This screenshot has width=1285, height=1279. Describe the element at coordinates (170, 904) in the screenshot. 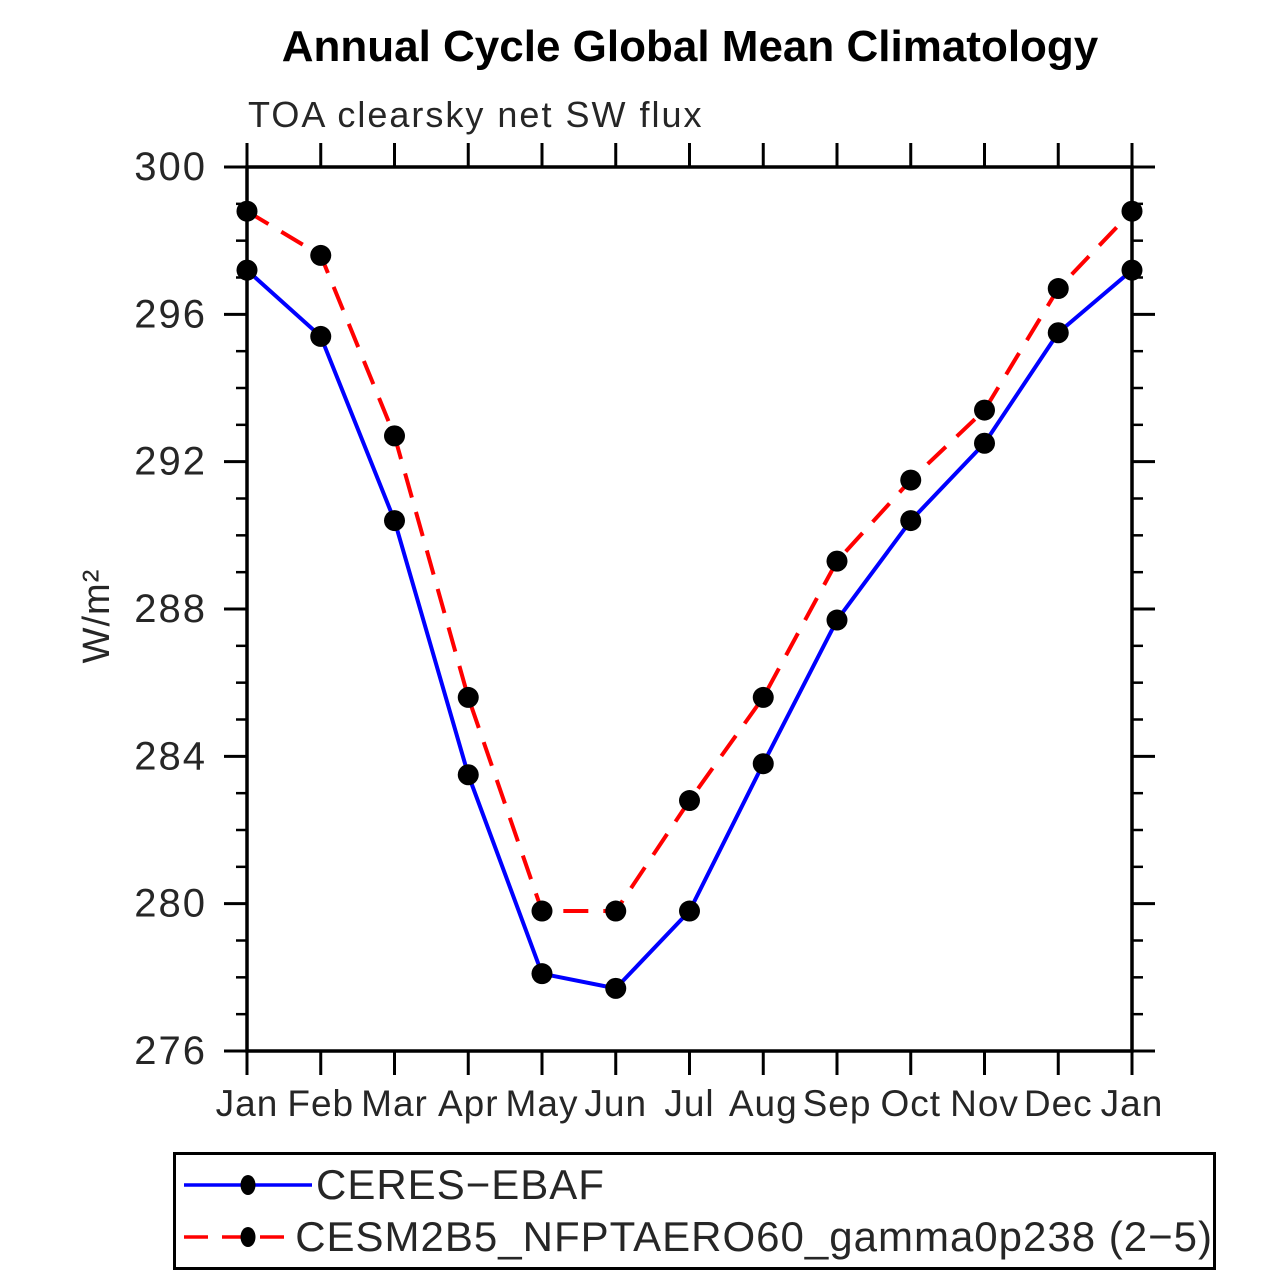

I see `y-tick-label: 280` at that location.